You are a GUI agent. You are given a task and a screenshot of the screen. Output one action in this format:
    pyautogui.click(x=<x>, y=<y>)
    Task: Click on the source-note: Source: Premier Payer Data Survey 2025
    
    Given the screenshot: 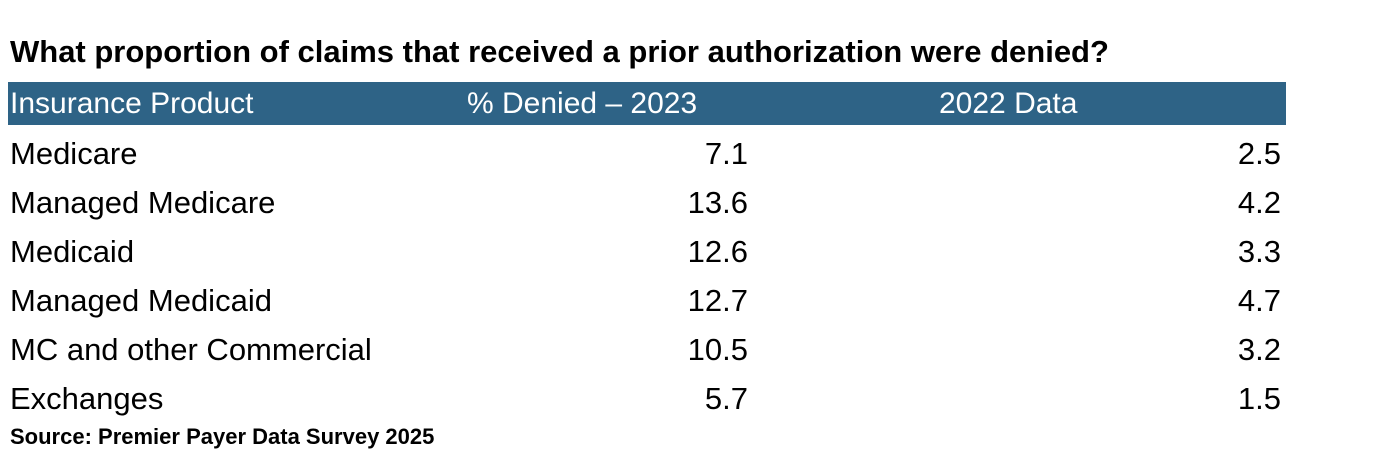 What is the action you would take?
    pyautogui.click(x=222, y=436)
    